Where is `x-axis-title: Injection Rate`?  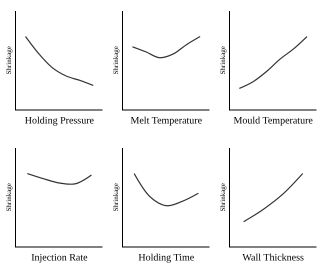
x-axis-title: Injection Rate is located at coordinates (59, 258).